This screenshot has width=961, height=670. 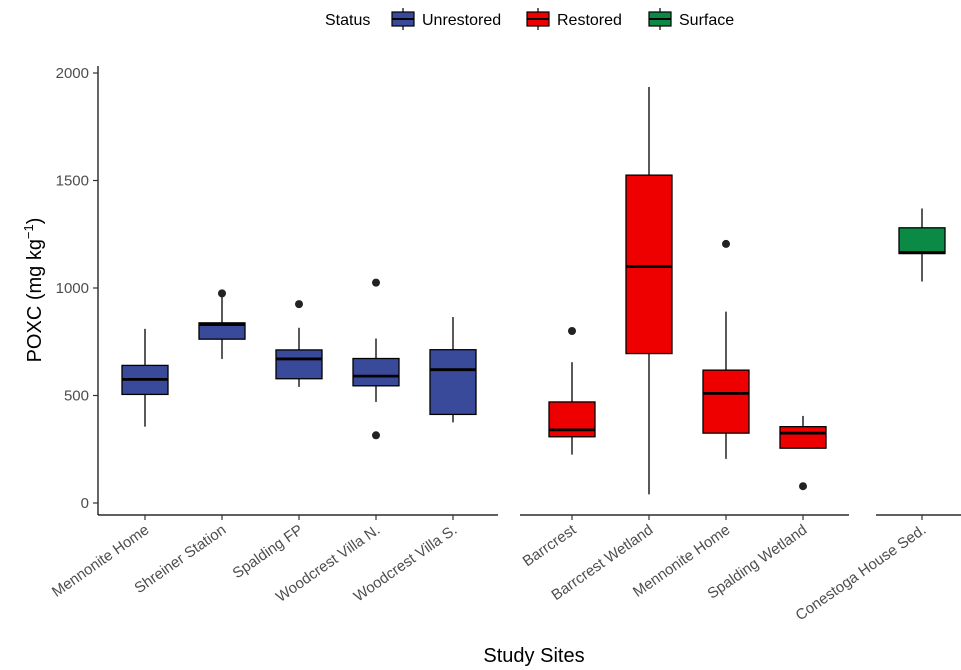 I want to click on x-tick-label: Conestoga House Sed., so click(x=860, y=572).